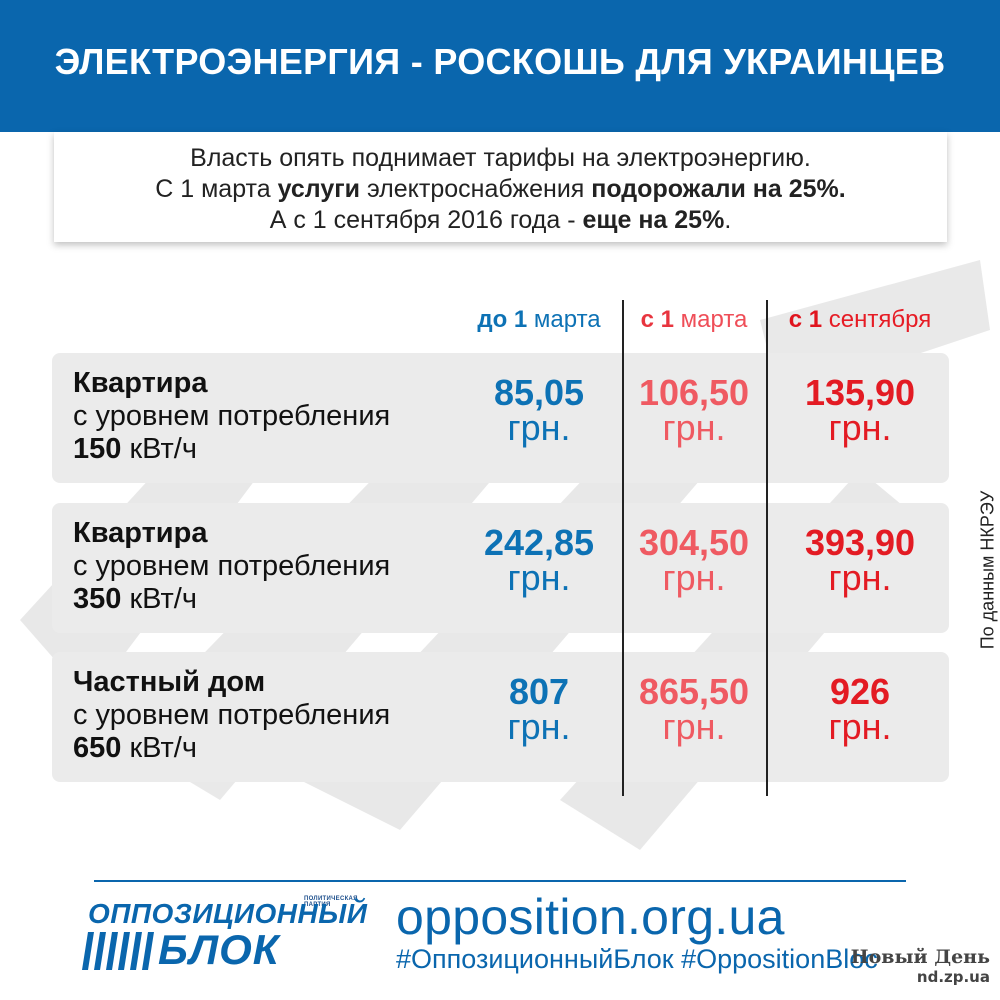 Image resolution: width=1000 pixels, height=1000 pixels. I want to click on price-from-september: 393,90 грн., so click(860, 560).